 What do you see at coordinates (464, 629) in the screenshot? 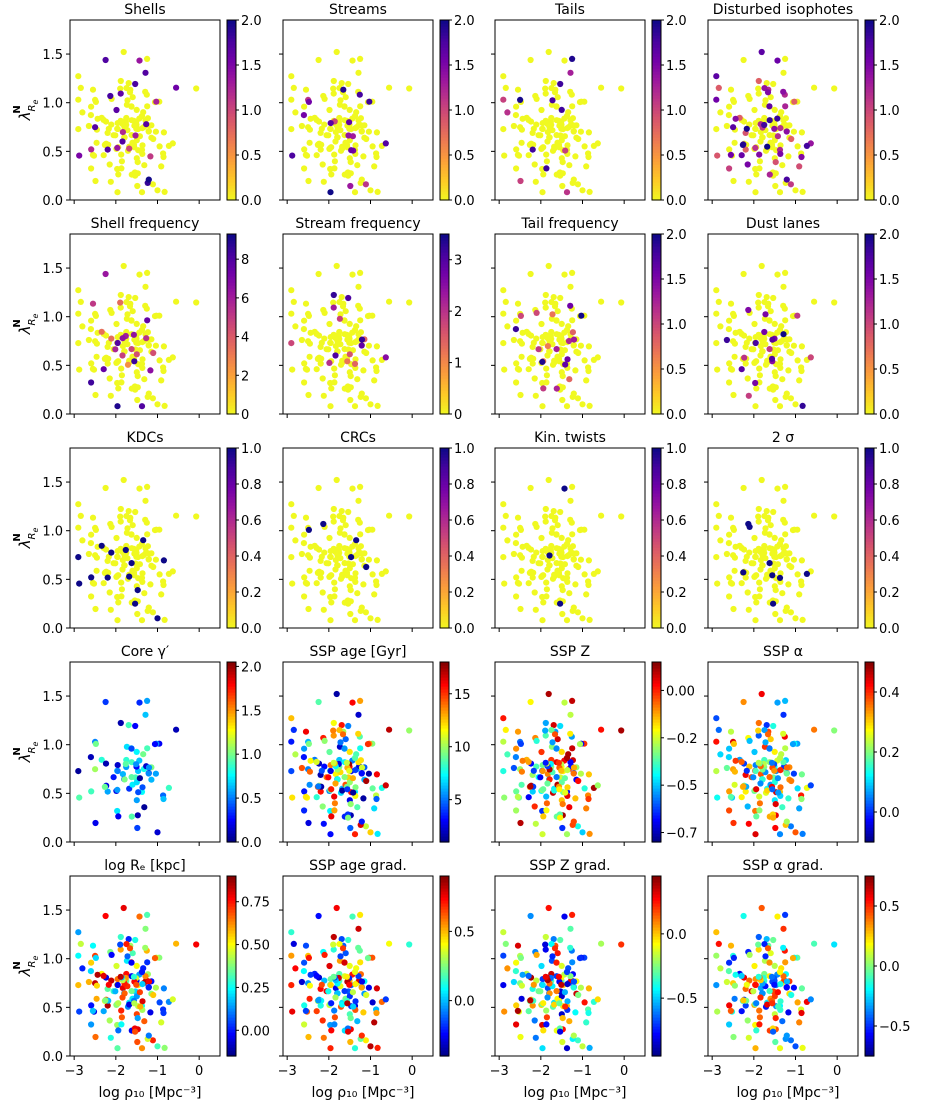
I see `colorbar-tick-label: 0.0` at bounding box center [464, 629].